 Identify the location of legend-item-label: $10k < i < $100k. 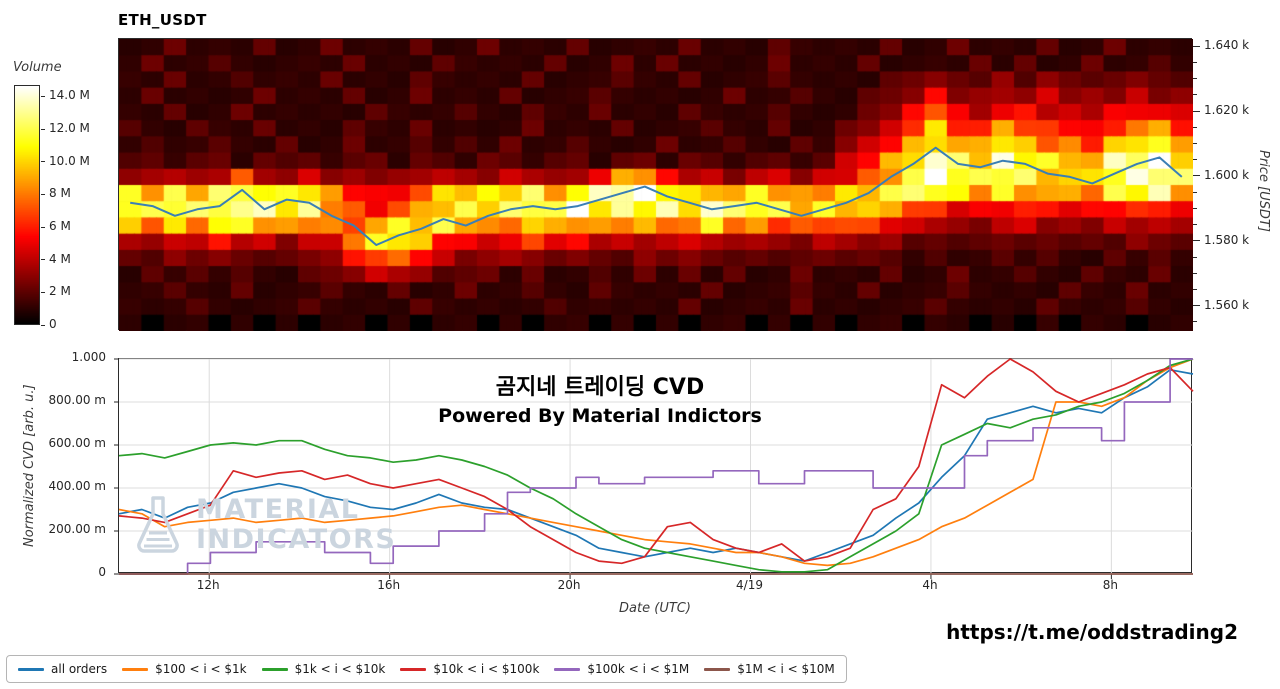
(486, 669).